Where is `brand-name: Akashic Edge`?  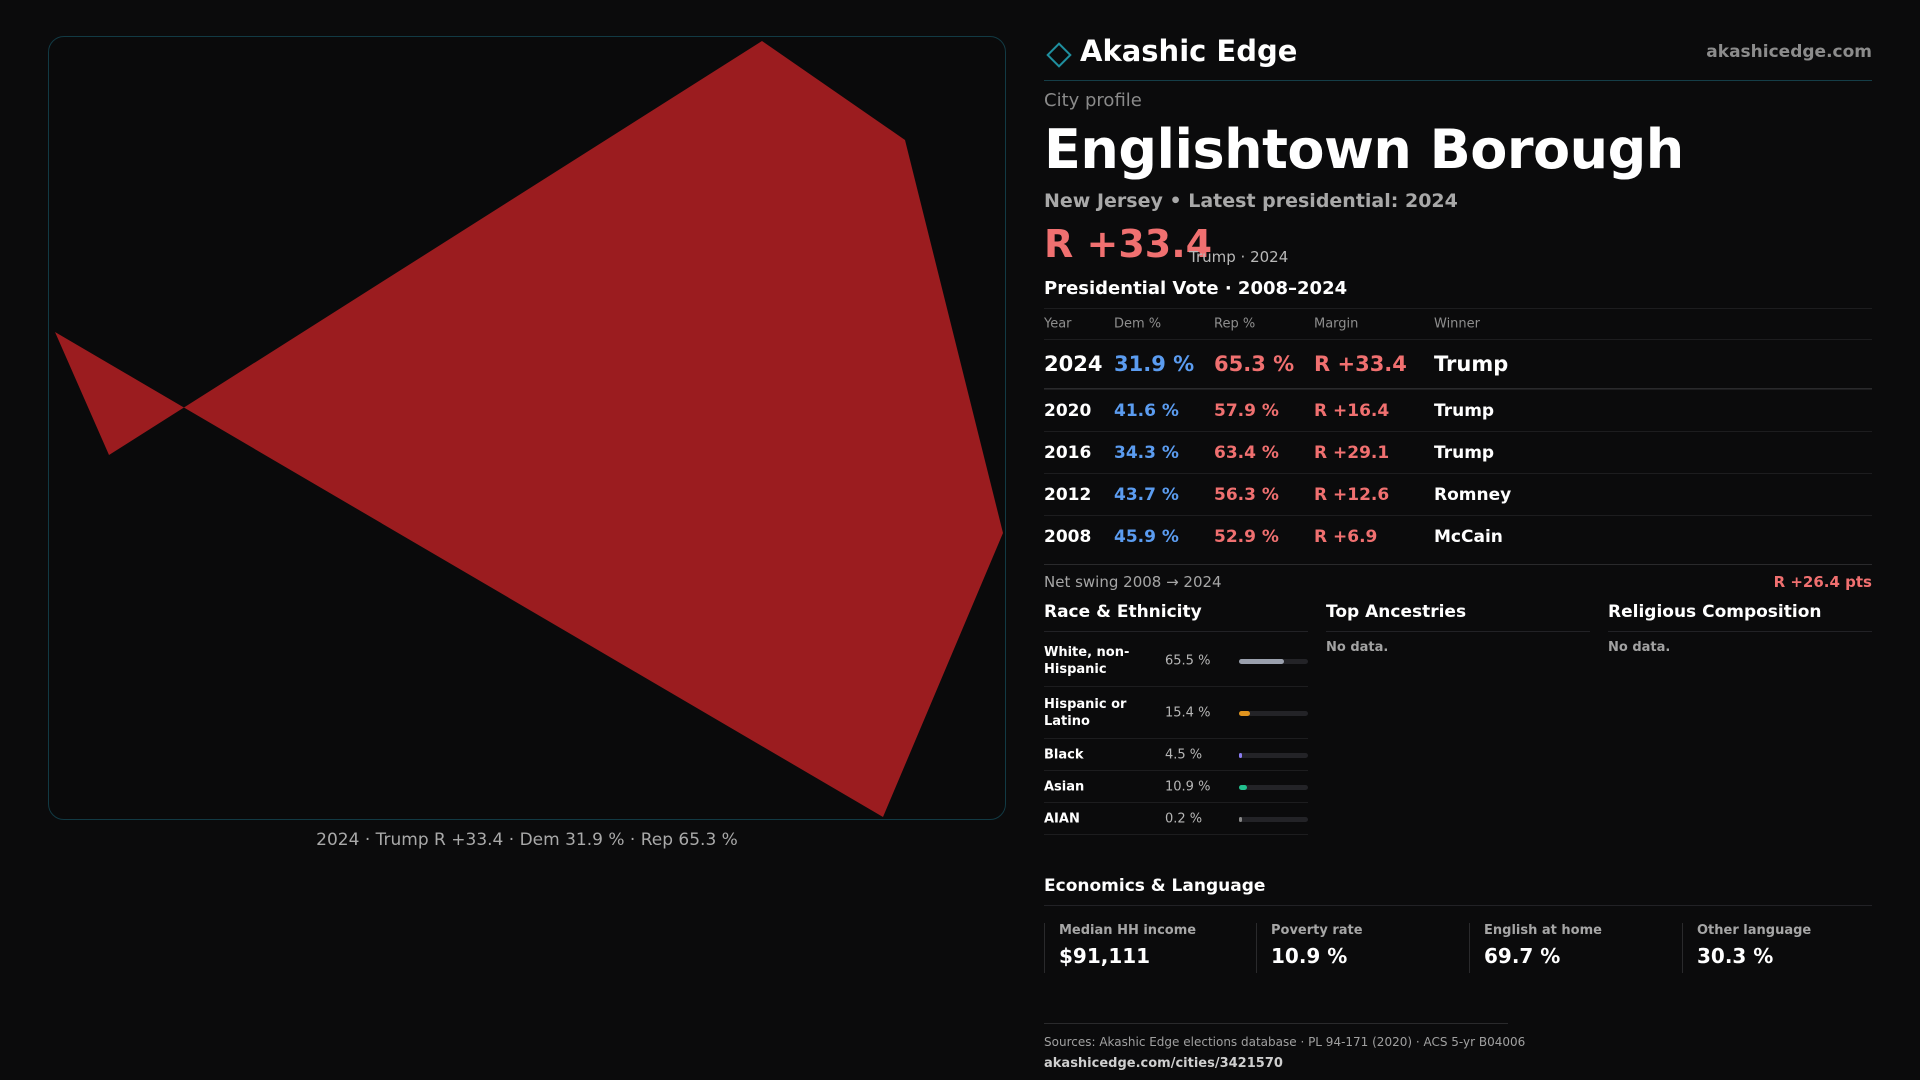
brand-name: Akashic Edge is located at coordinates (1189, 51).